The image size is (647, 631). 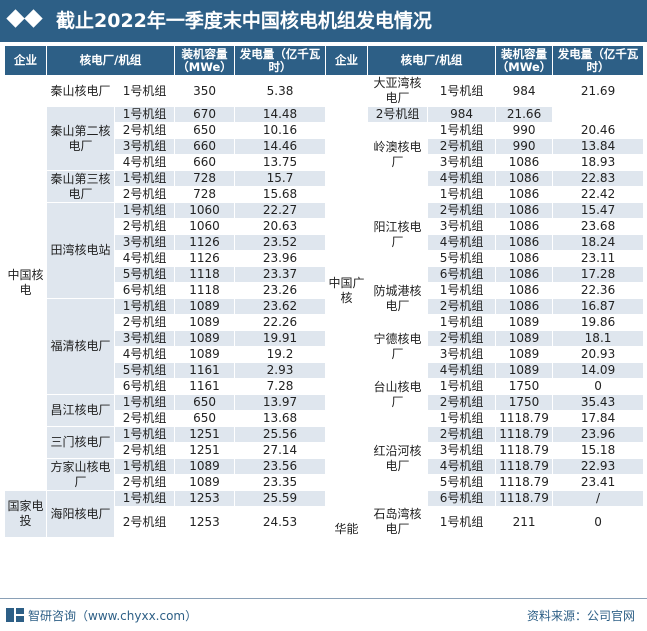 I want to click on generation-cell: 21.69, so click(x=598, y=91).